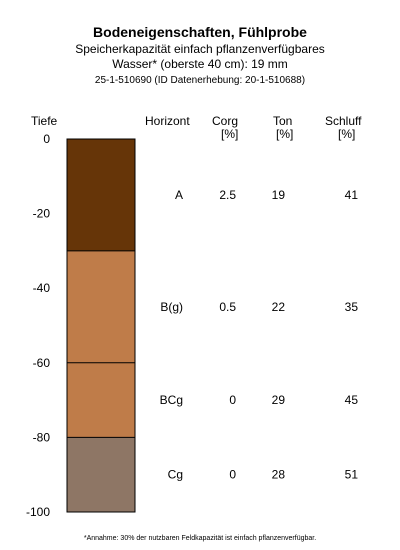  What do you see at coordinates (347, 134) in the screenshot?
I see `schluff-unit: [%]` at bounding box center [347, 134].